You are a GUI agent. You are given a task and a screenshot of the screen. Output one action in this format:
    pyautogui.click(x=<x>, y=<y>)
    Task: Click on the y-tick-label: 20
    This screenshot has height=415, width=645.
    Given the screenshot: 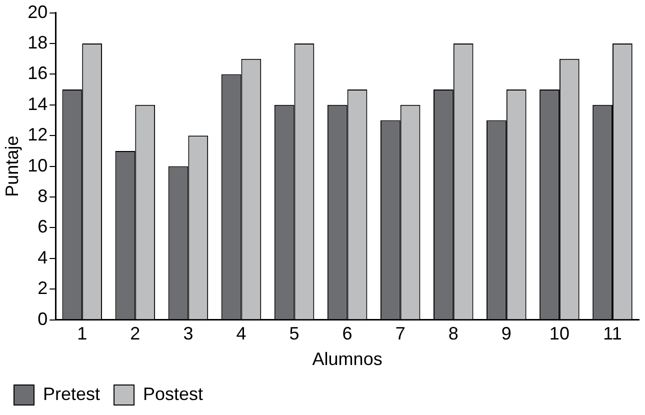 What is the action you would take?
    pyautogui.click(x=38, y=12)
    